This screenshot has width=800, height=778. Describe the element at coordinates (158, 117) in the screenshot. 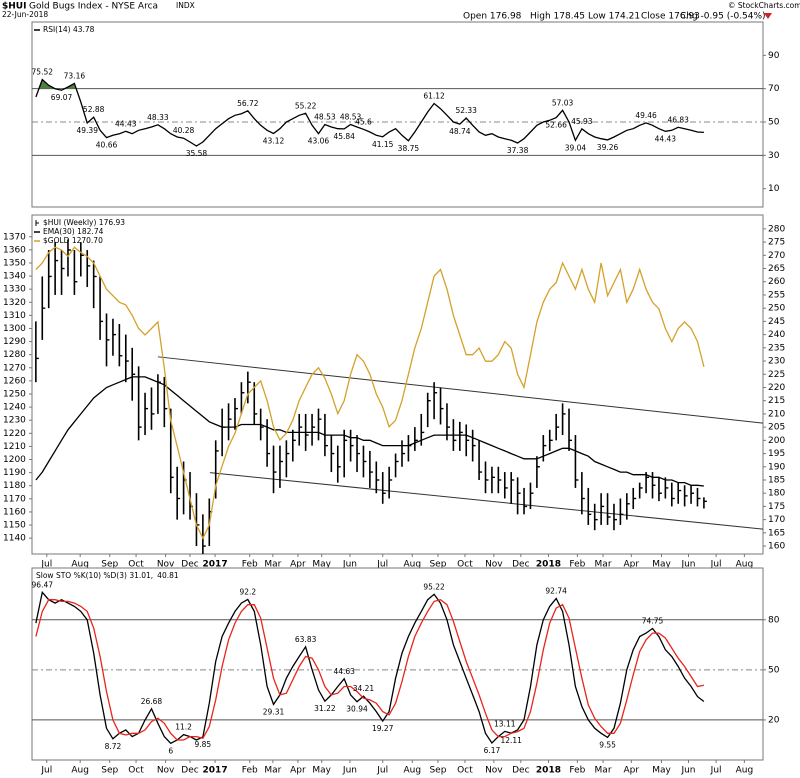

I see `value-label: 48.33` at that location.